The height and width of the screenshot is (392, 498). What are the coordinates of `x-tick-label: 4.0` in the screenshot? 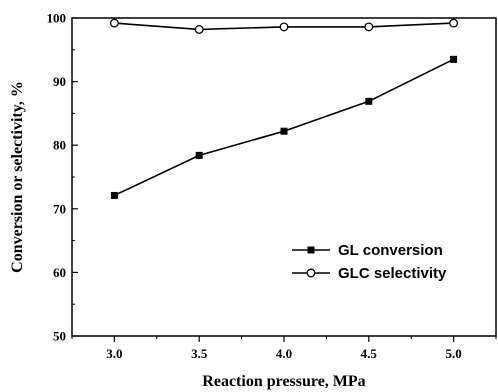 It's located at (284, 353).